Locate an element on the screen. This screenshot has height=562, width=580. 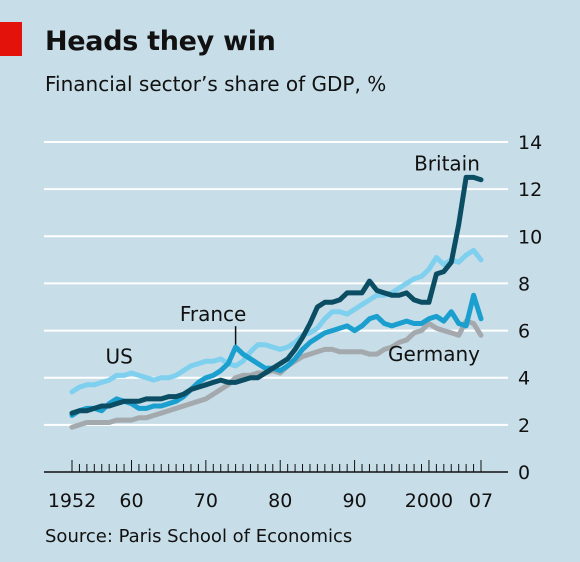
x-axis-tick-labels: 1952 60 70 80 90 2000 07 is located at coordinates (270, 501).